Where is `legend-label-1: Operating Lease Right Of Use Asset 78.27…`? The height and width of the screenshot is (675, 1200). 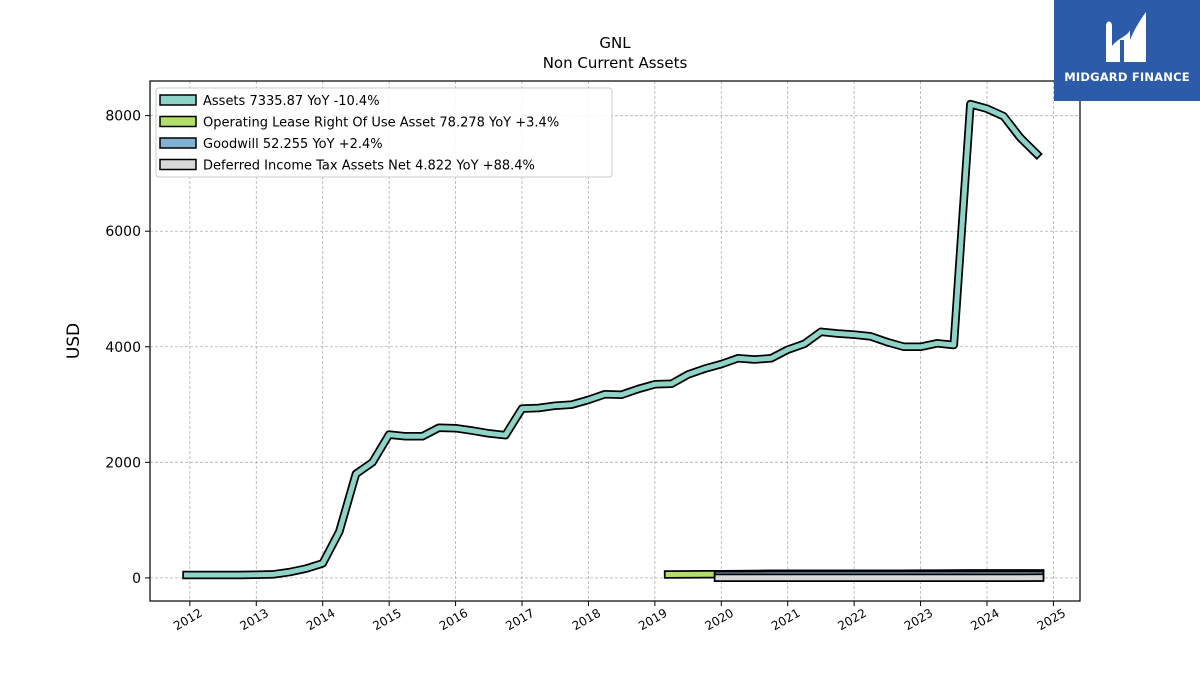 legend-label-1: Operating Lease Right Of Use Asset 78.27… is located at coordinates (381, 123).